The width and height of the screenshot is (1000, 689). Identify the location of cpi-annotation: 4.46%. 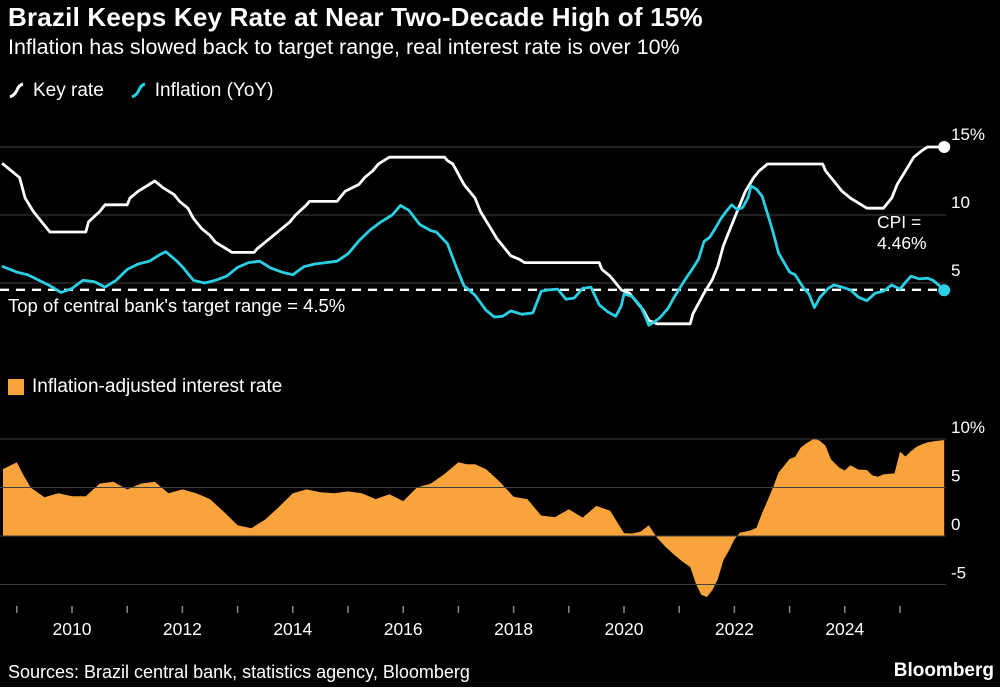
(902, 243).